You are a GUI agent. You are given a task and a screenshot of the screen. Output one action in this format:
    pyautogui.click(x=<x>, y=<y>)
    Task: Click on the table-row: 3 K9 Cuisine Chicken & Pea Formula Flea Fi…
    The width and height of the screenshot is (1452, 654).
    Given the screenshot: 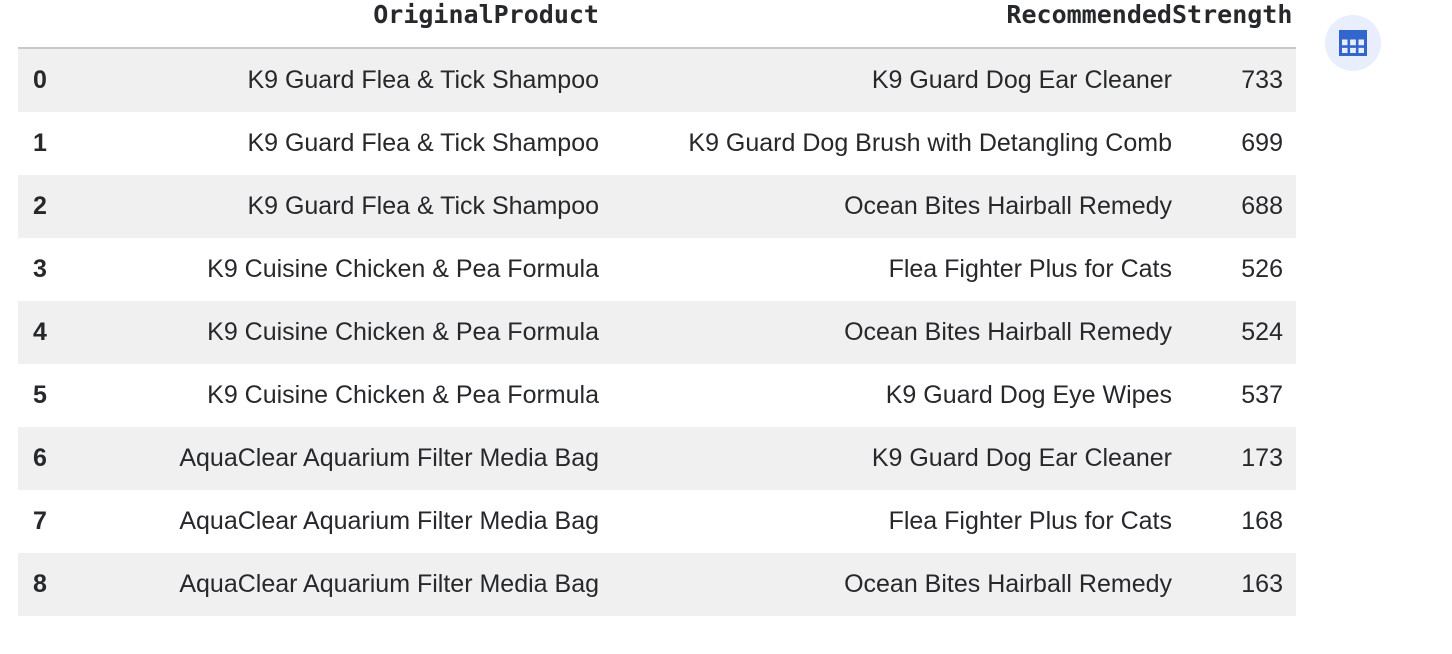 What is the action you would take?
    pyautogui.click(x=657, y=269)
    